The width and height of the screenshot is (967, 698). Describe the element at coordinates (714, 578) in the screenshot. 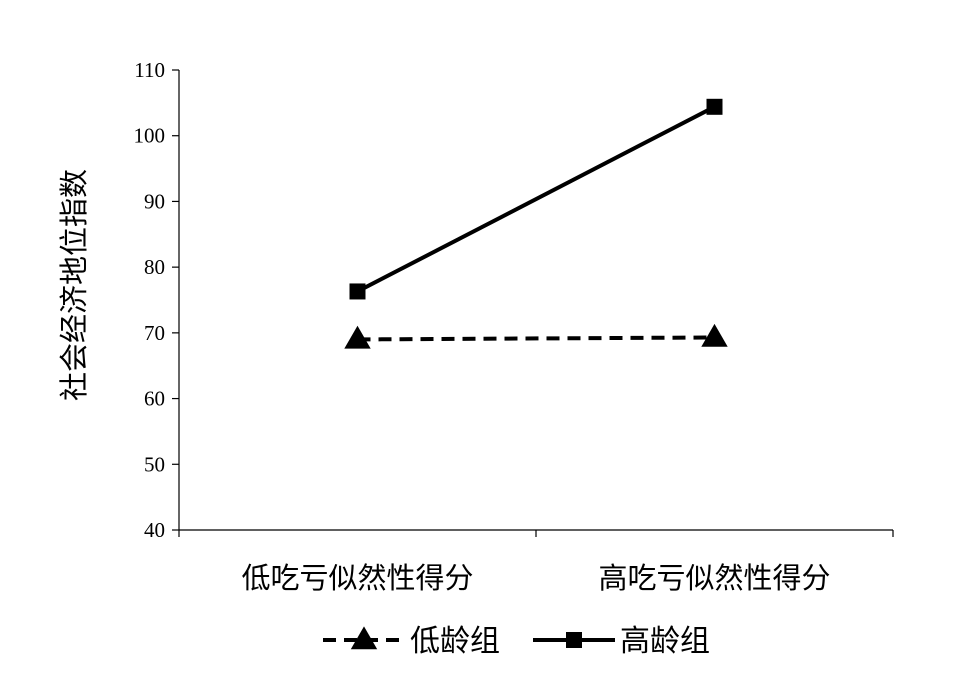

I see `x-category-label: 高吃亏似然性得分` at that location.